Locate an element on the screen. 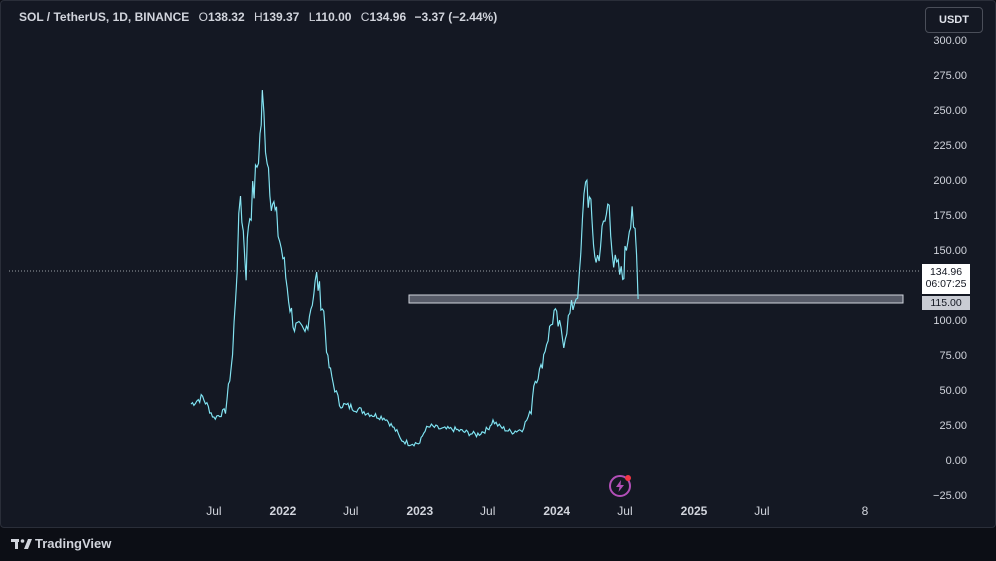 This screenshot has height=561, width=996. open-label: O is located at coordinates (203, 17).